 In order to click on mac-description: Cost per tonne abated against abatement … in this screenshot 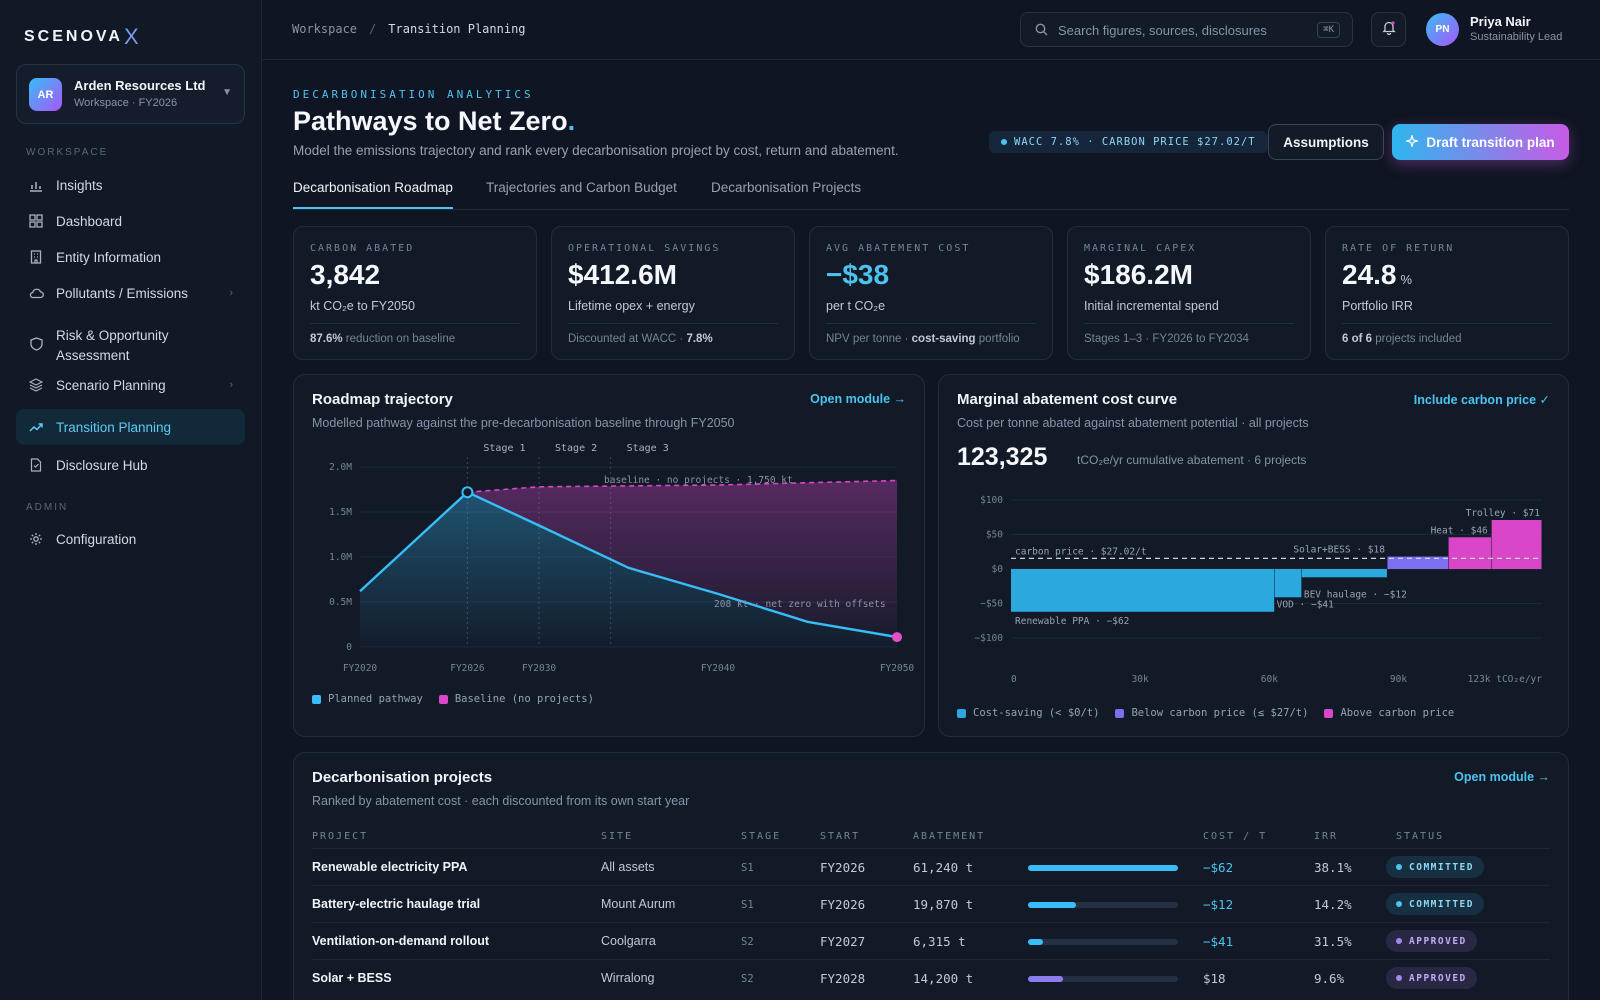, I will do `click(1133, 423)`.